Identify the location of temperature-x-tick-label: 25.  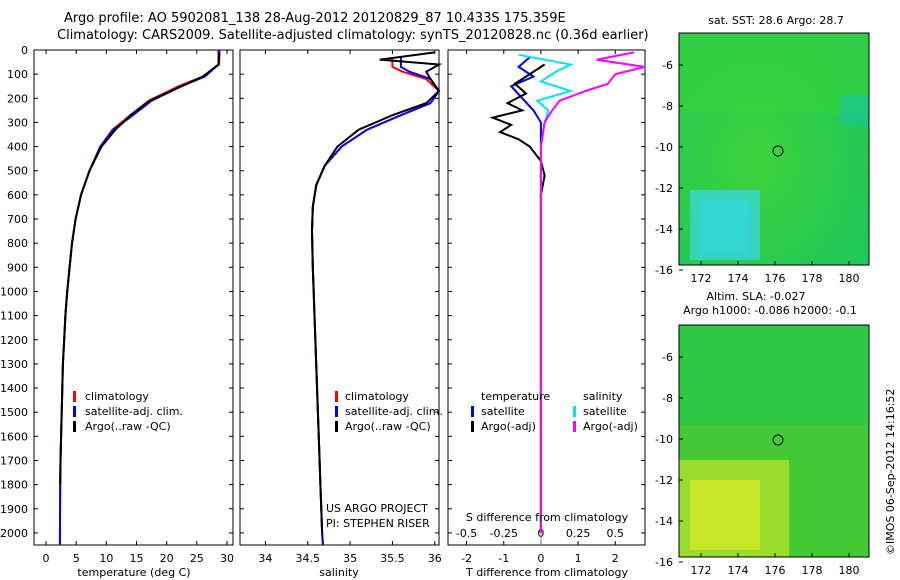
(197, 558).